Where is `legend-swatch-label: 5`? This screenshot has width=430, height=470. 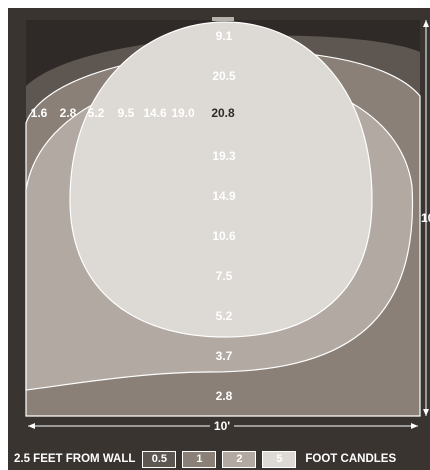
legend-swatch-label: 5 is located at coordinates (279, 459).